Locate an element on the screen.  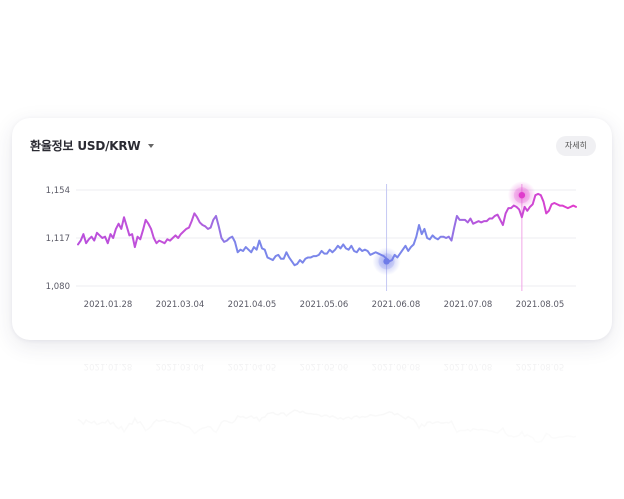
currency-selector: 환율정보 USD/KRW is located at coordinates (92, 145).